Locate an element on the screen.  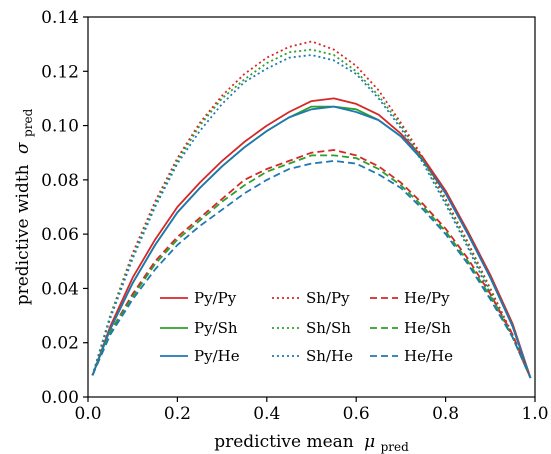
legend-label: Sh/Sh is located at coordinates (328, 328).